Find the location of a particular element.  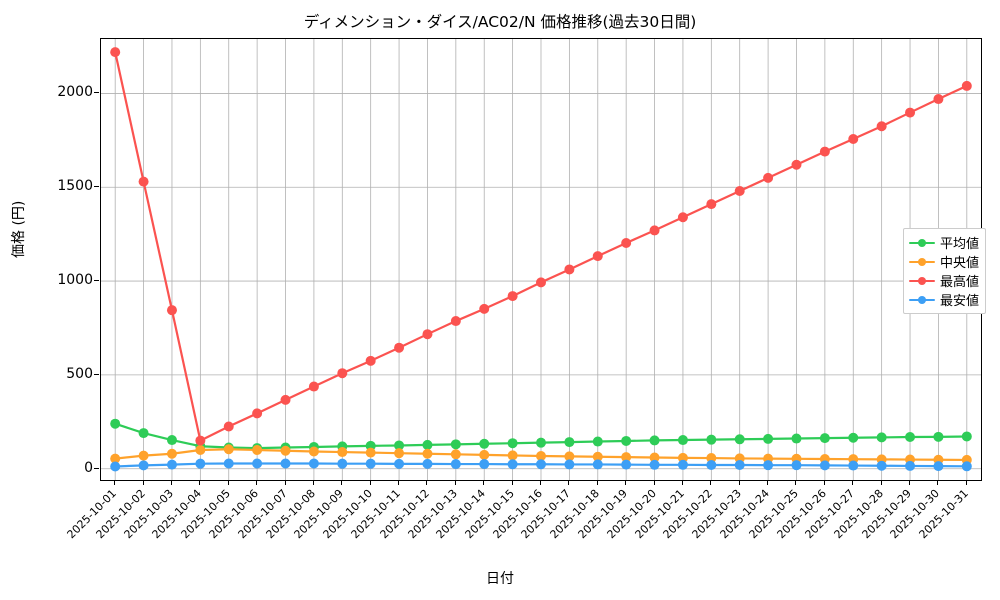

legend-label: 最高値 is located at coordinates (960, 282).